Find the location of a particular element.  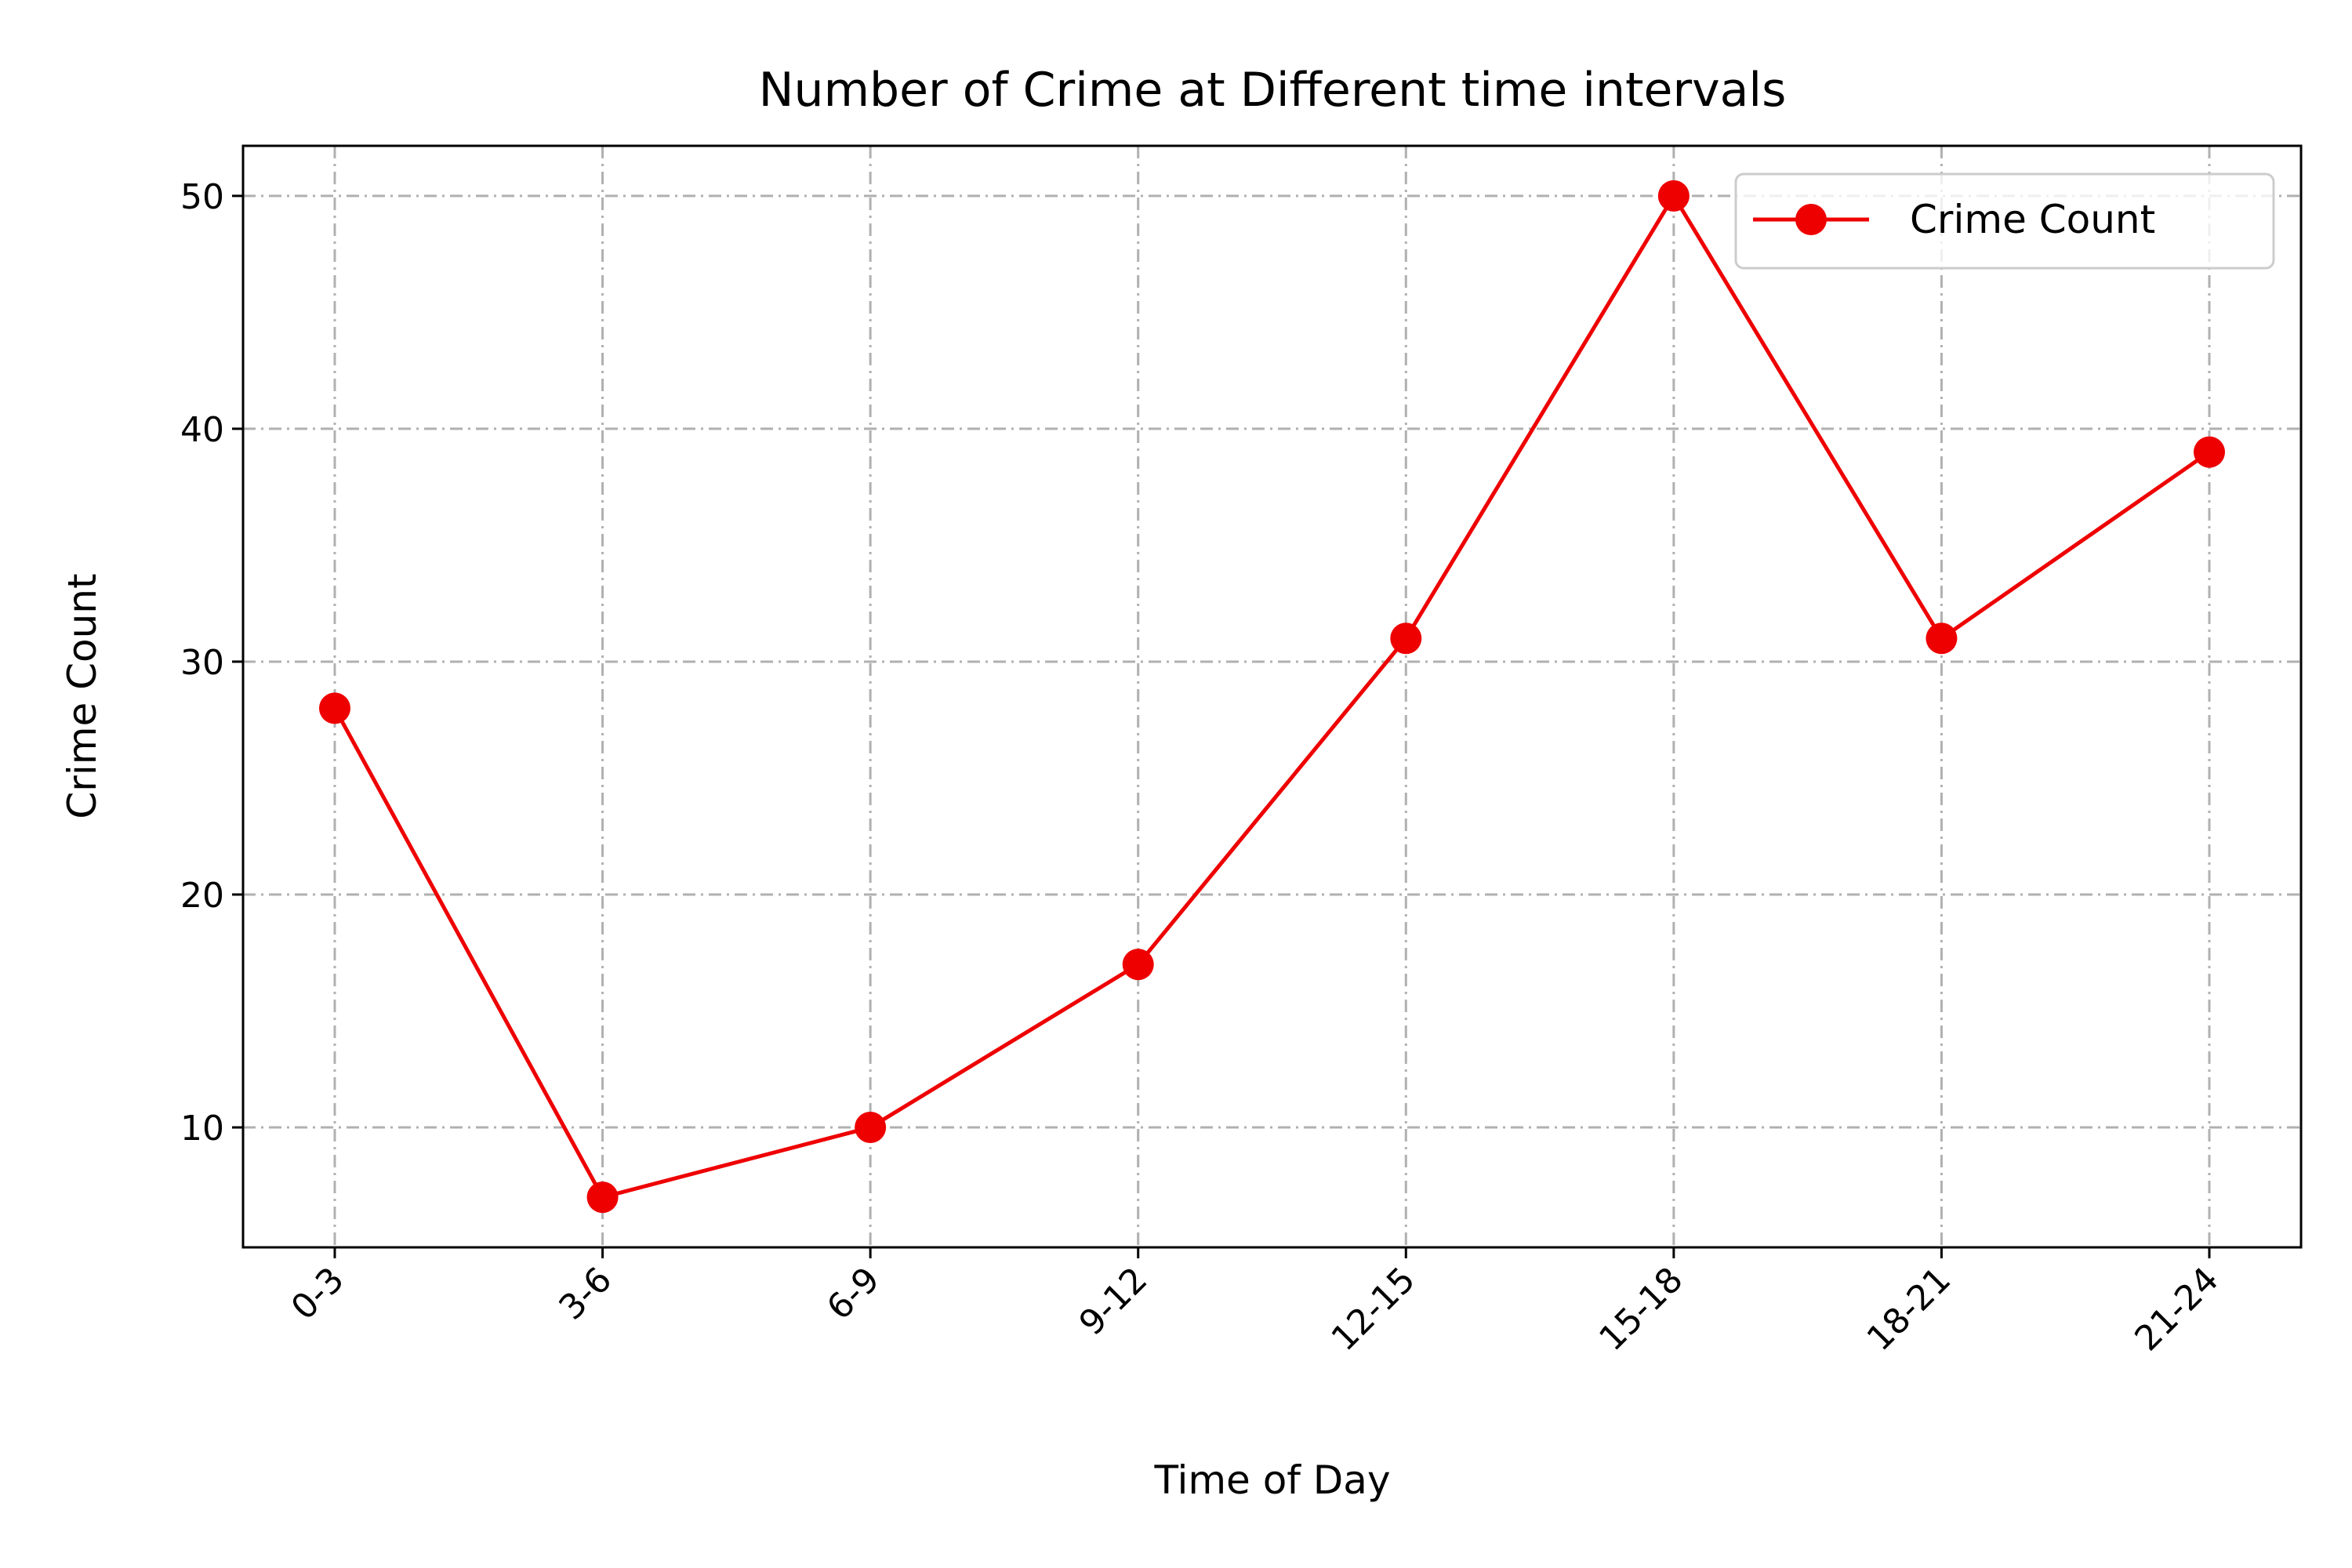

legend-marker-sample is located at coordinates (1811, 219).